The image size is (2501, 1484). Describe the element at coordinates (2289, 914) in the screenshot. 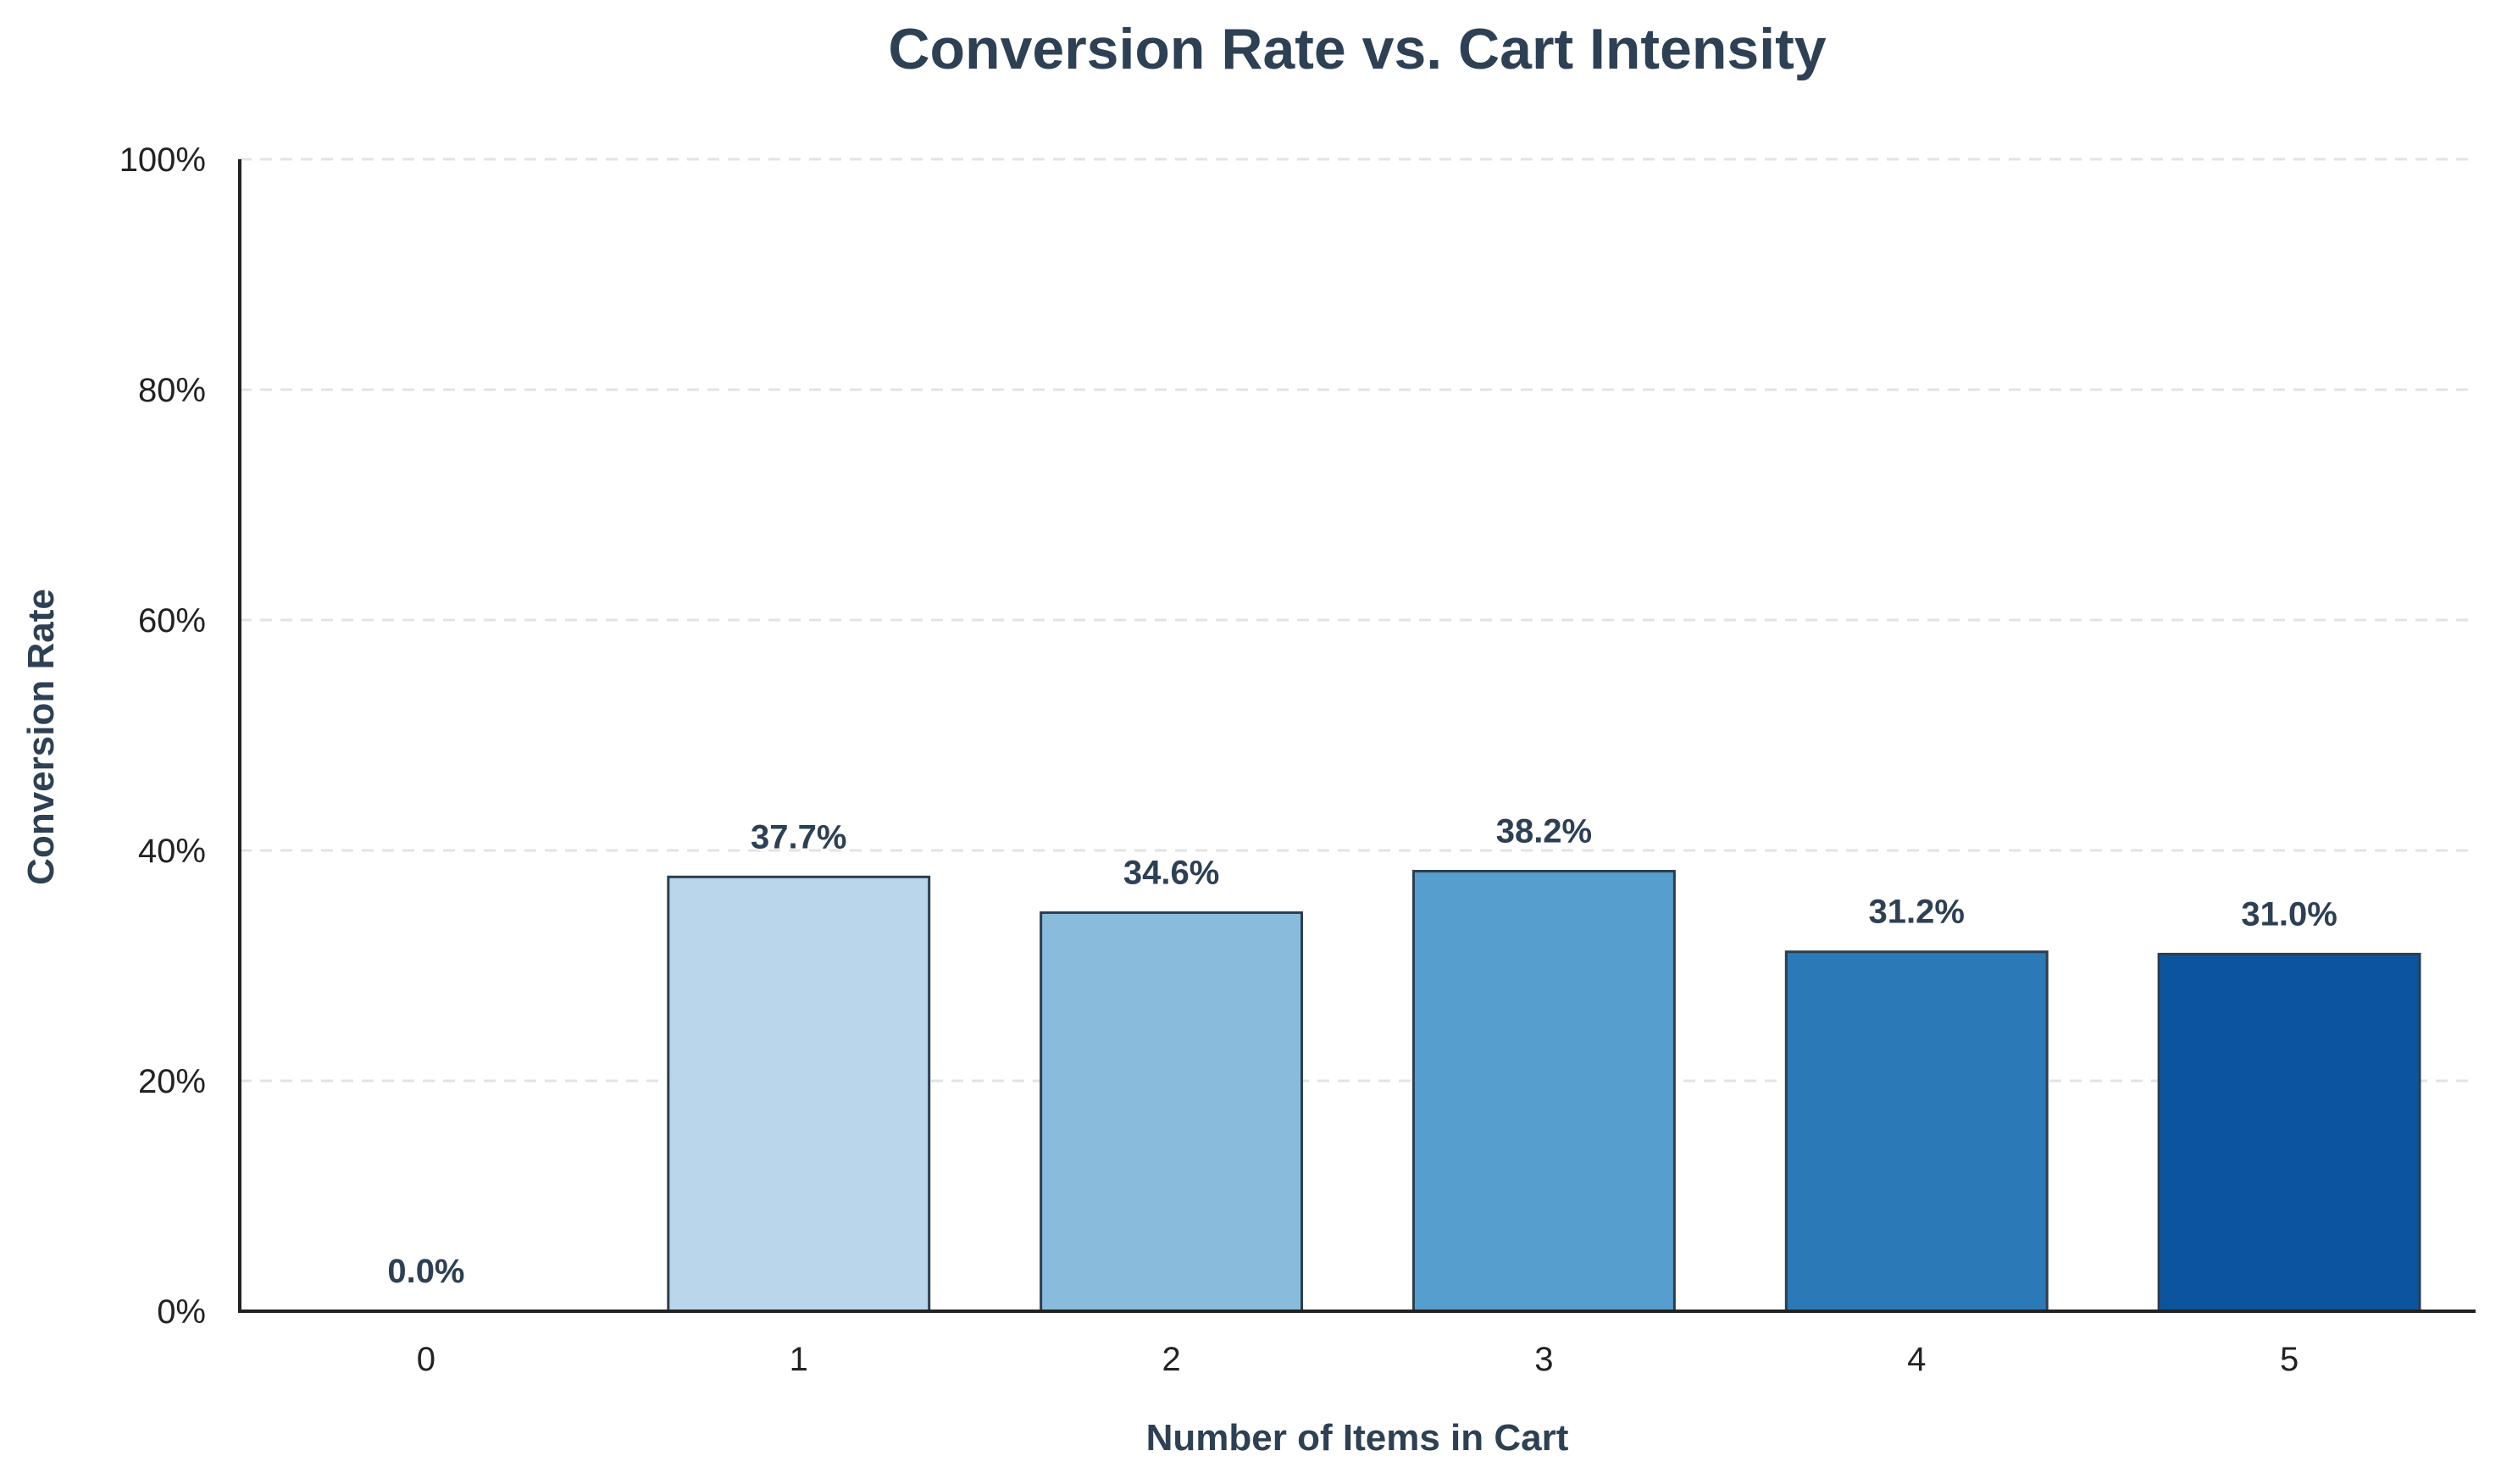

I see `data-label-5: 31.0%` at that location.